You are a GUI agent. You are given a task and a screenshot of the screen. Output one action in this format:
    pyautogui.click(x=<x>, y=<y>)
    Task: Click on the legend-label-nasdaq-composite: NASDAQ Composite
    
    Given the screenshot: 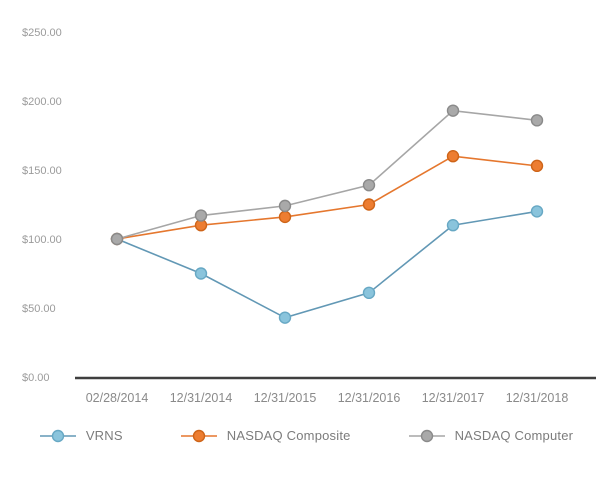 What is the action you would take?
    pyautogui.click(x=288, y=435)
    